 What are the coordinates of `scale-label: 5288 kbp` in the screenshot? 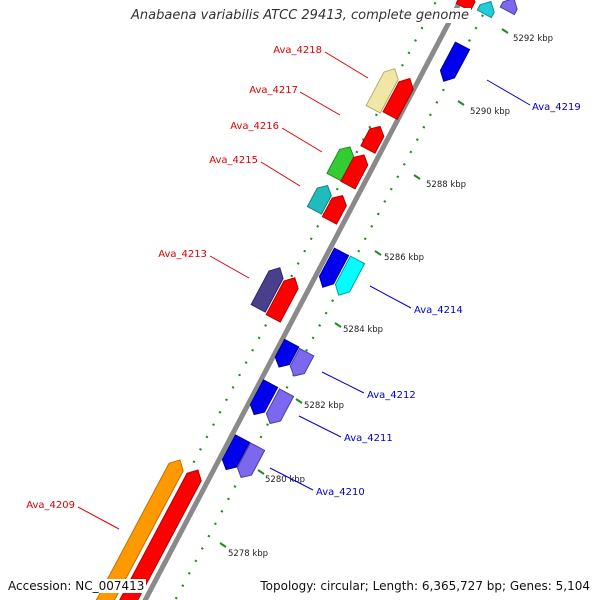 It's located at (446, 185).